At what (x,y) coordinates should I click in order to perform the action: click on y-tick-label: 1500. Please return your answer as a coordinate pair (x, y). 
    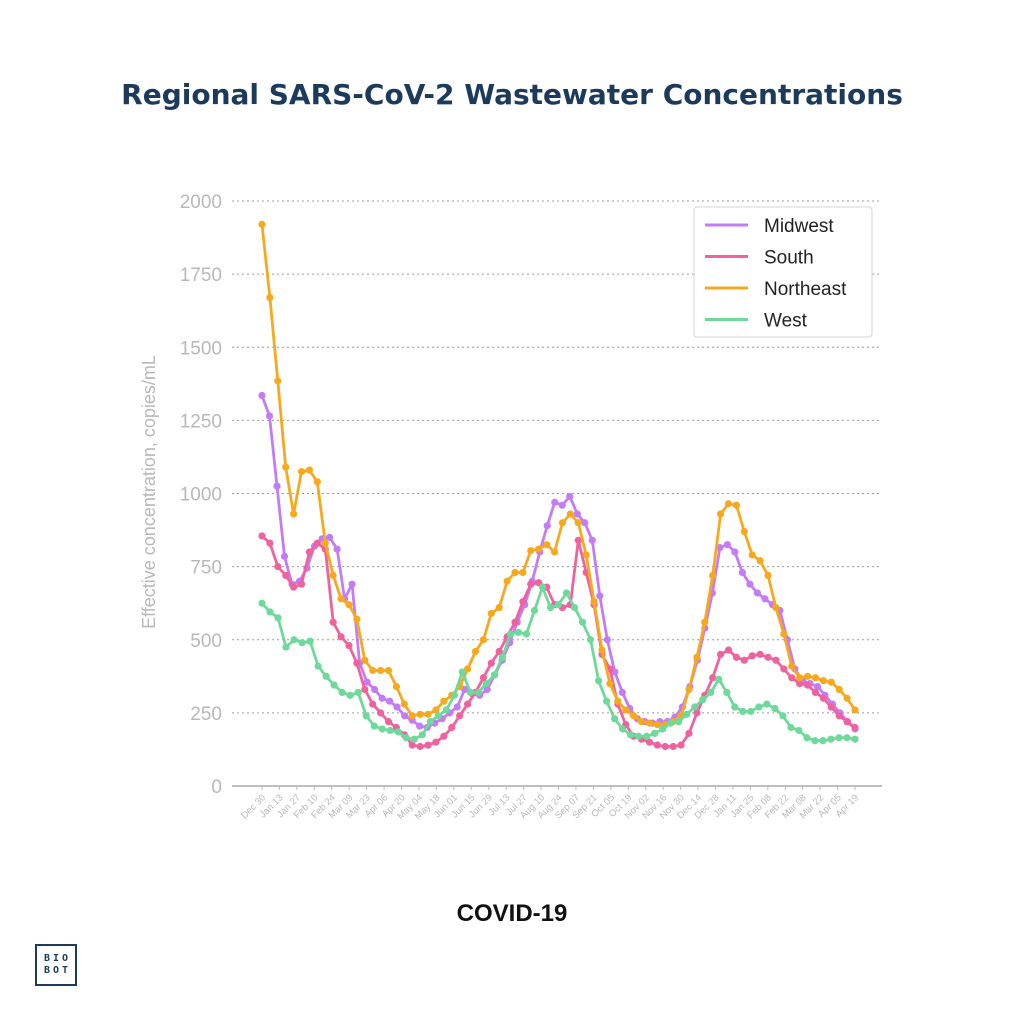
    Looking at the image, I should click on (201, 348).